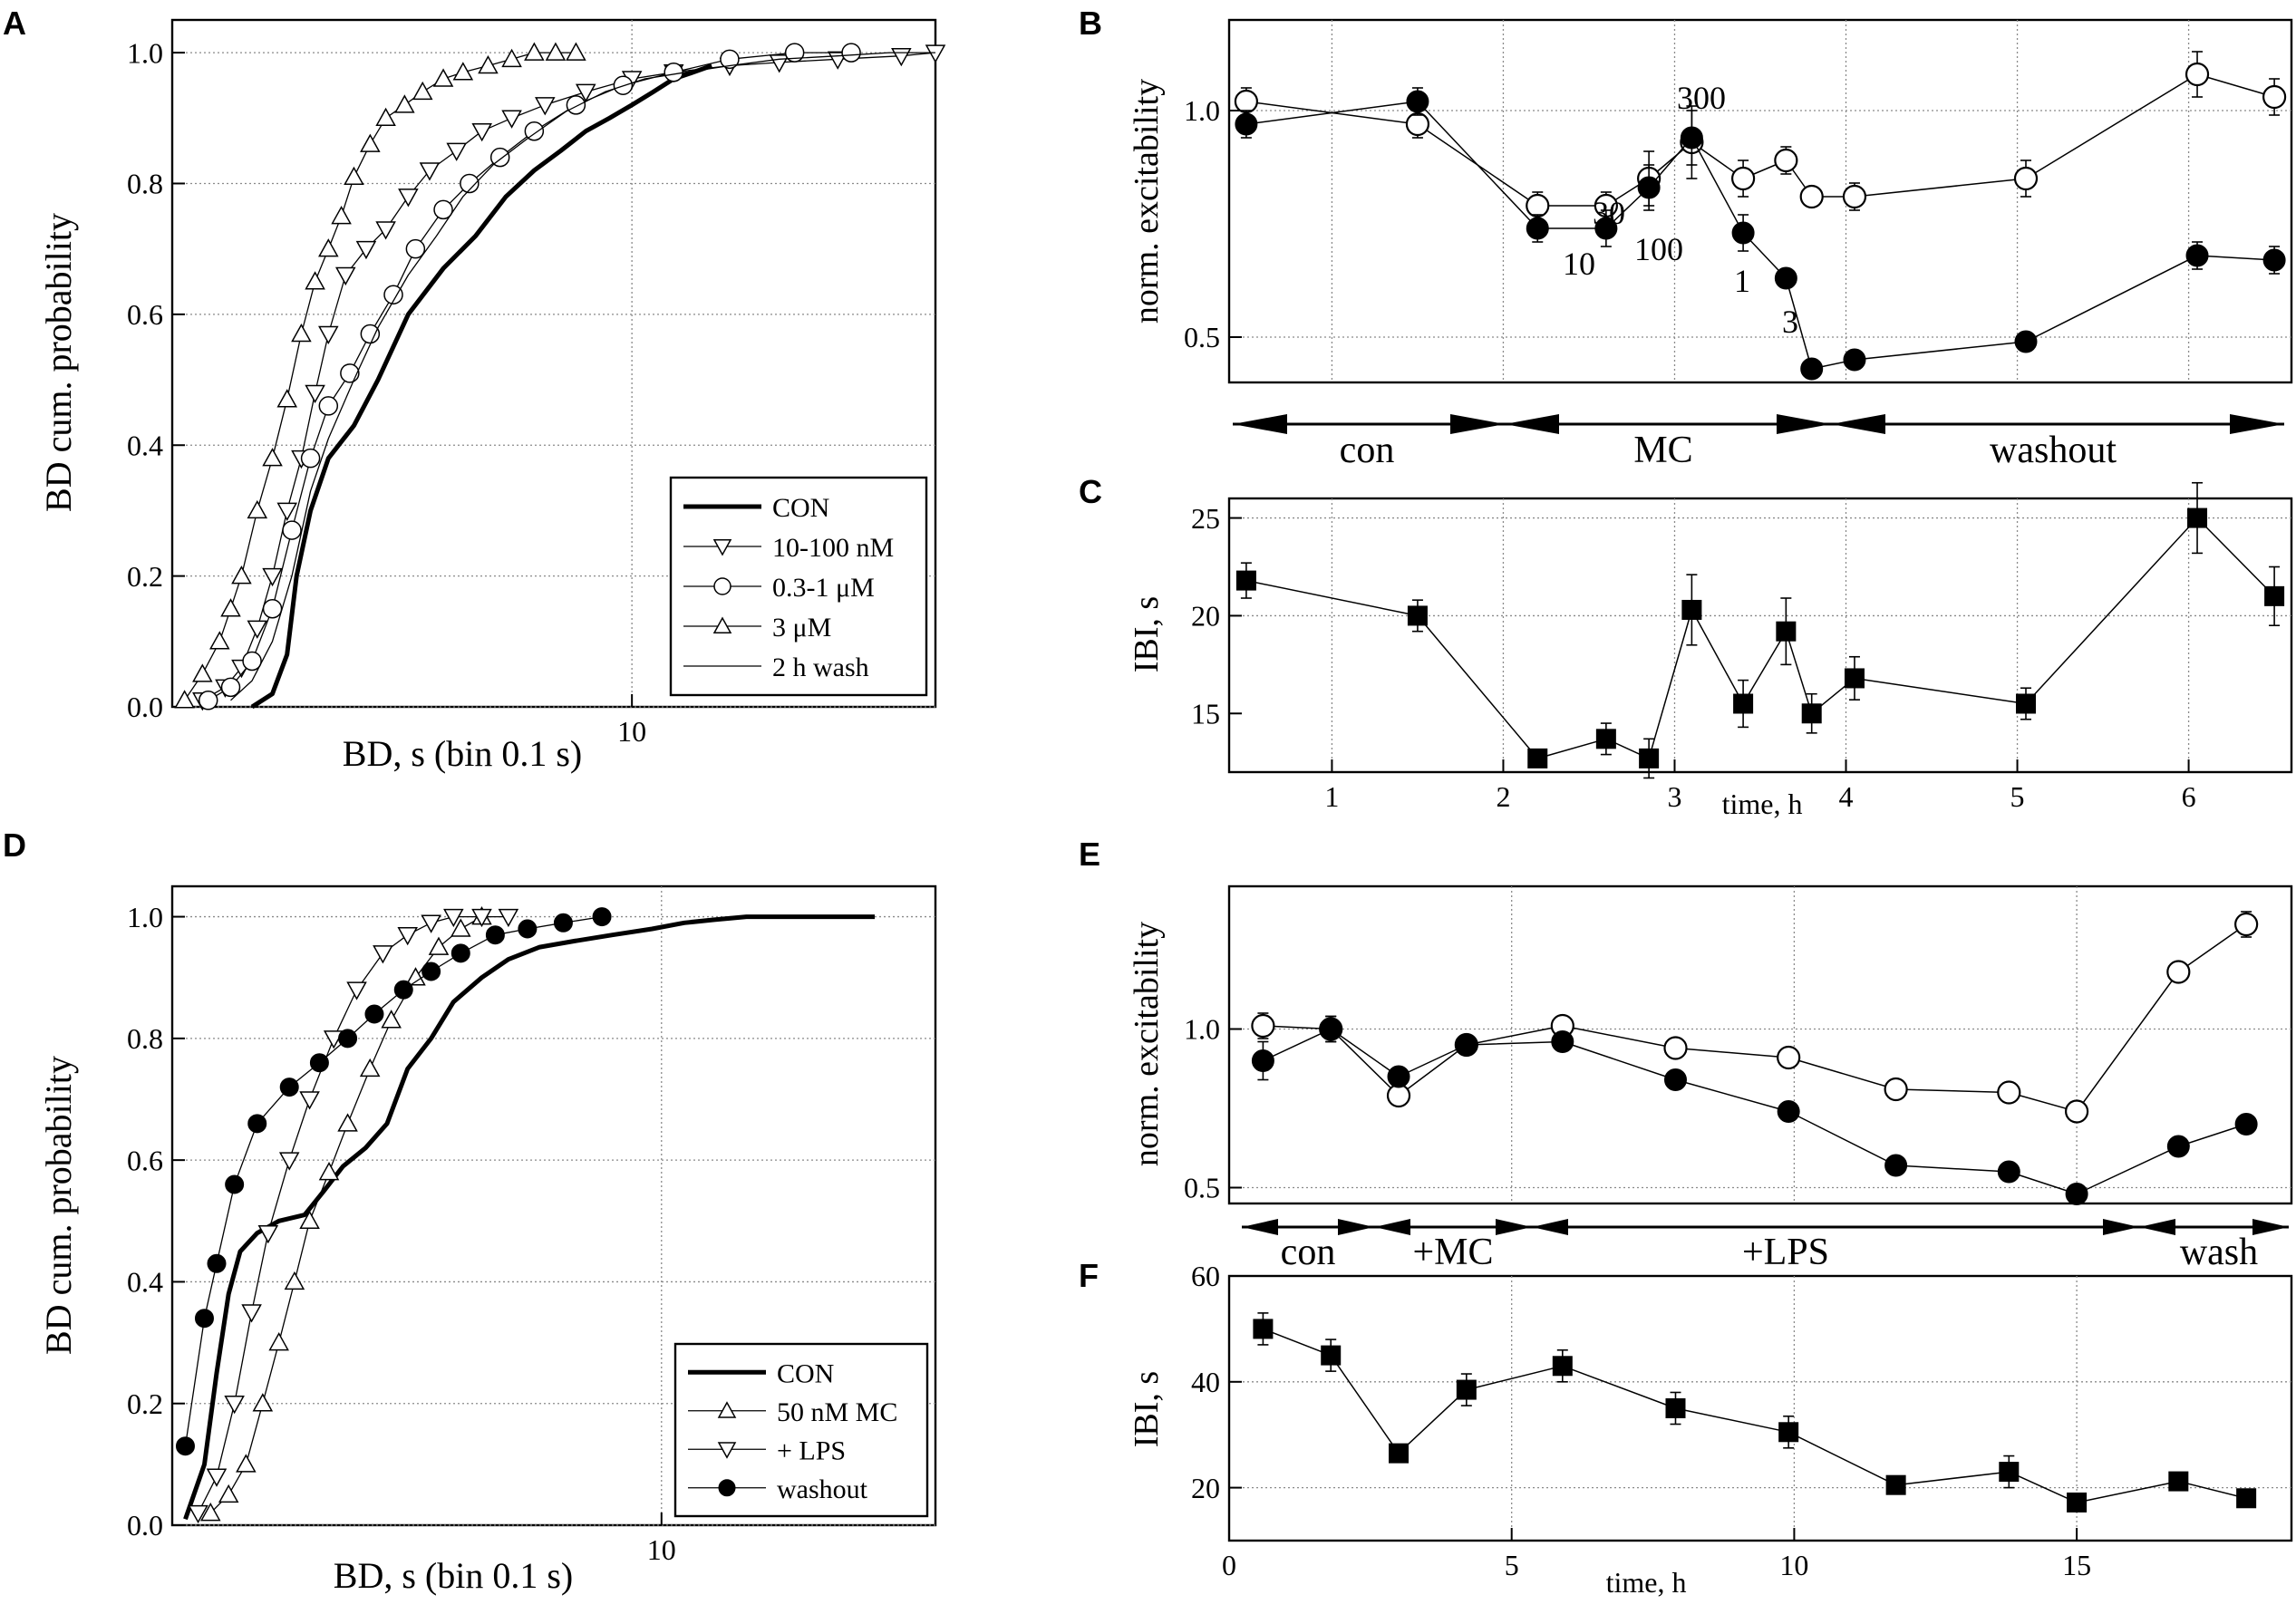 This screenshot has width=2296, height=1614. I want to click on y-tick-label: 0.6, so click(145, 1160).